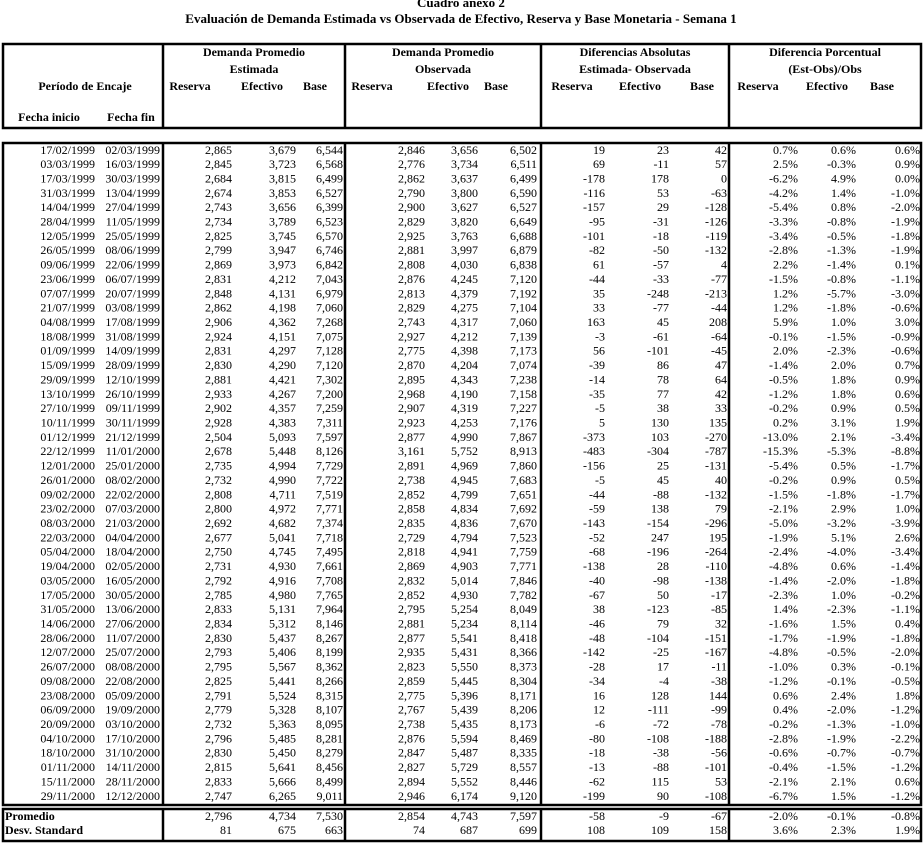  What do you see at coordinates (785, 351) in the screenshot?
I see `cell: 2.0%` at bounding box center [785, 351].